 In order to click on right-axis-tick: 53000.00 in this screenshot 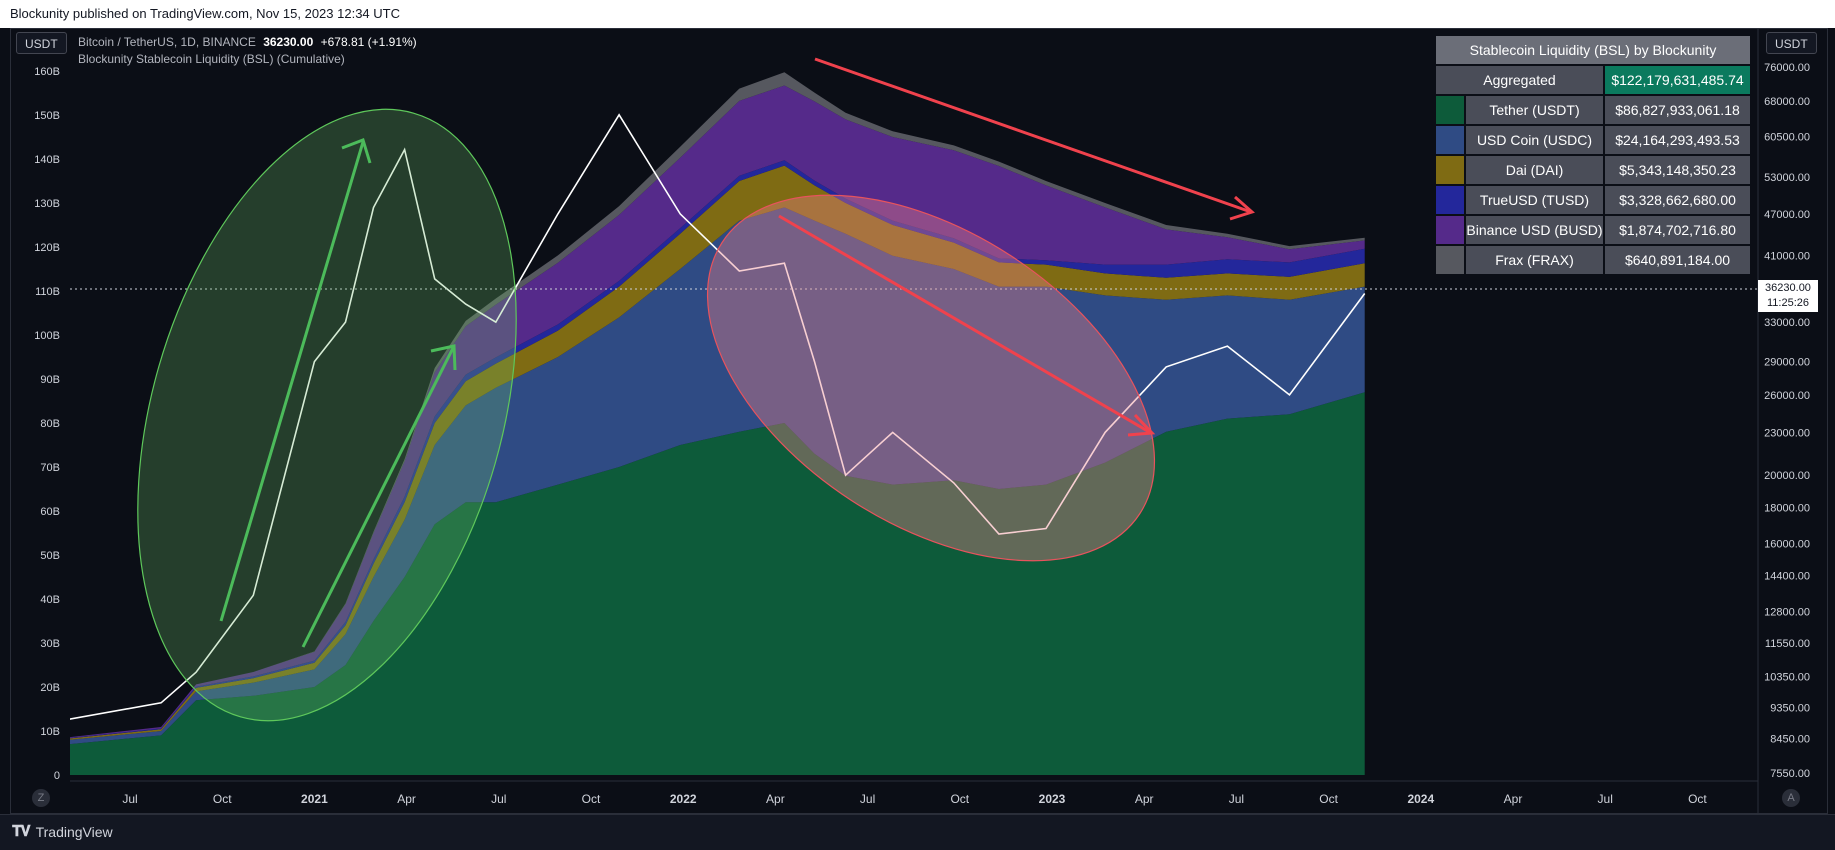, I will do `click(1787, 178)`.